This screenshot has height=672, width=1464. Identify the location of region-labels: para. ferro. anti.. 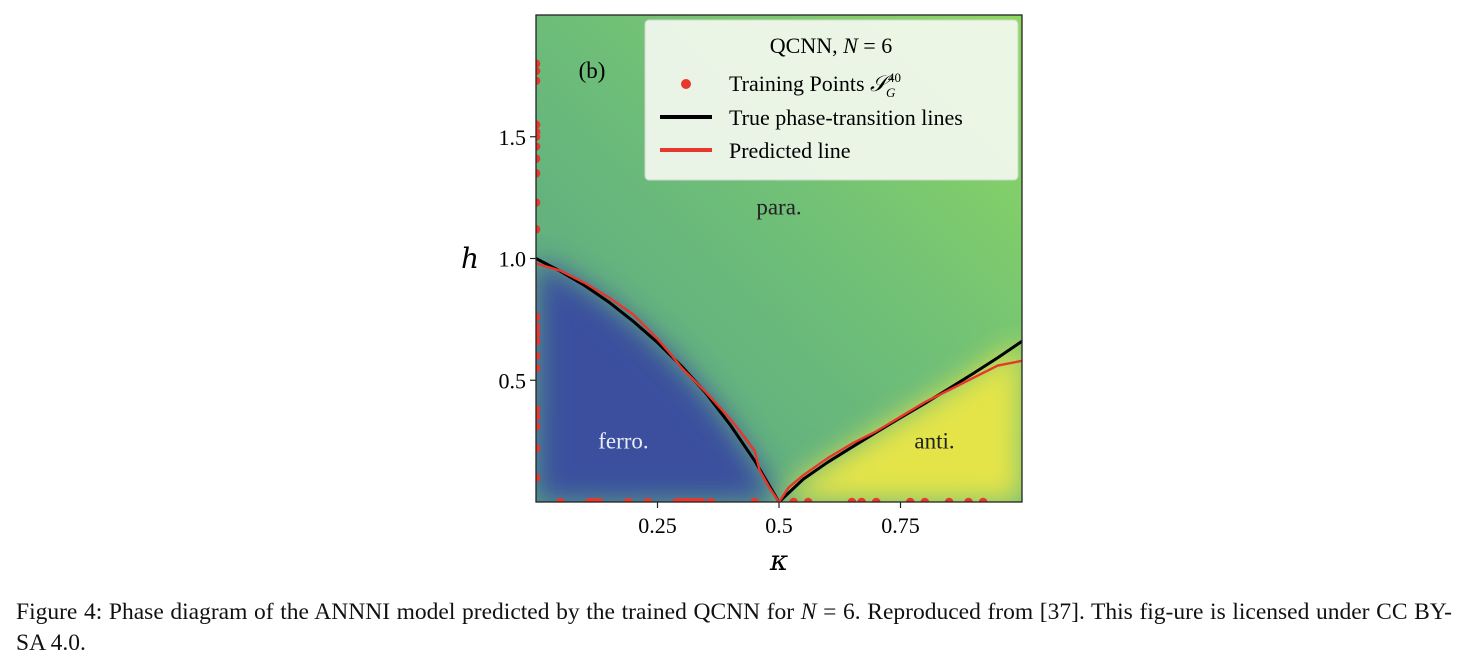
(776, 324).